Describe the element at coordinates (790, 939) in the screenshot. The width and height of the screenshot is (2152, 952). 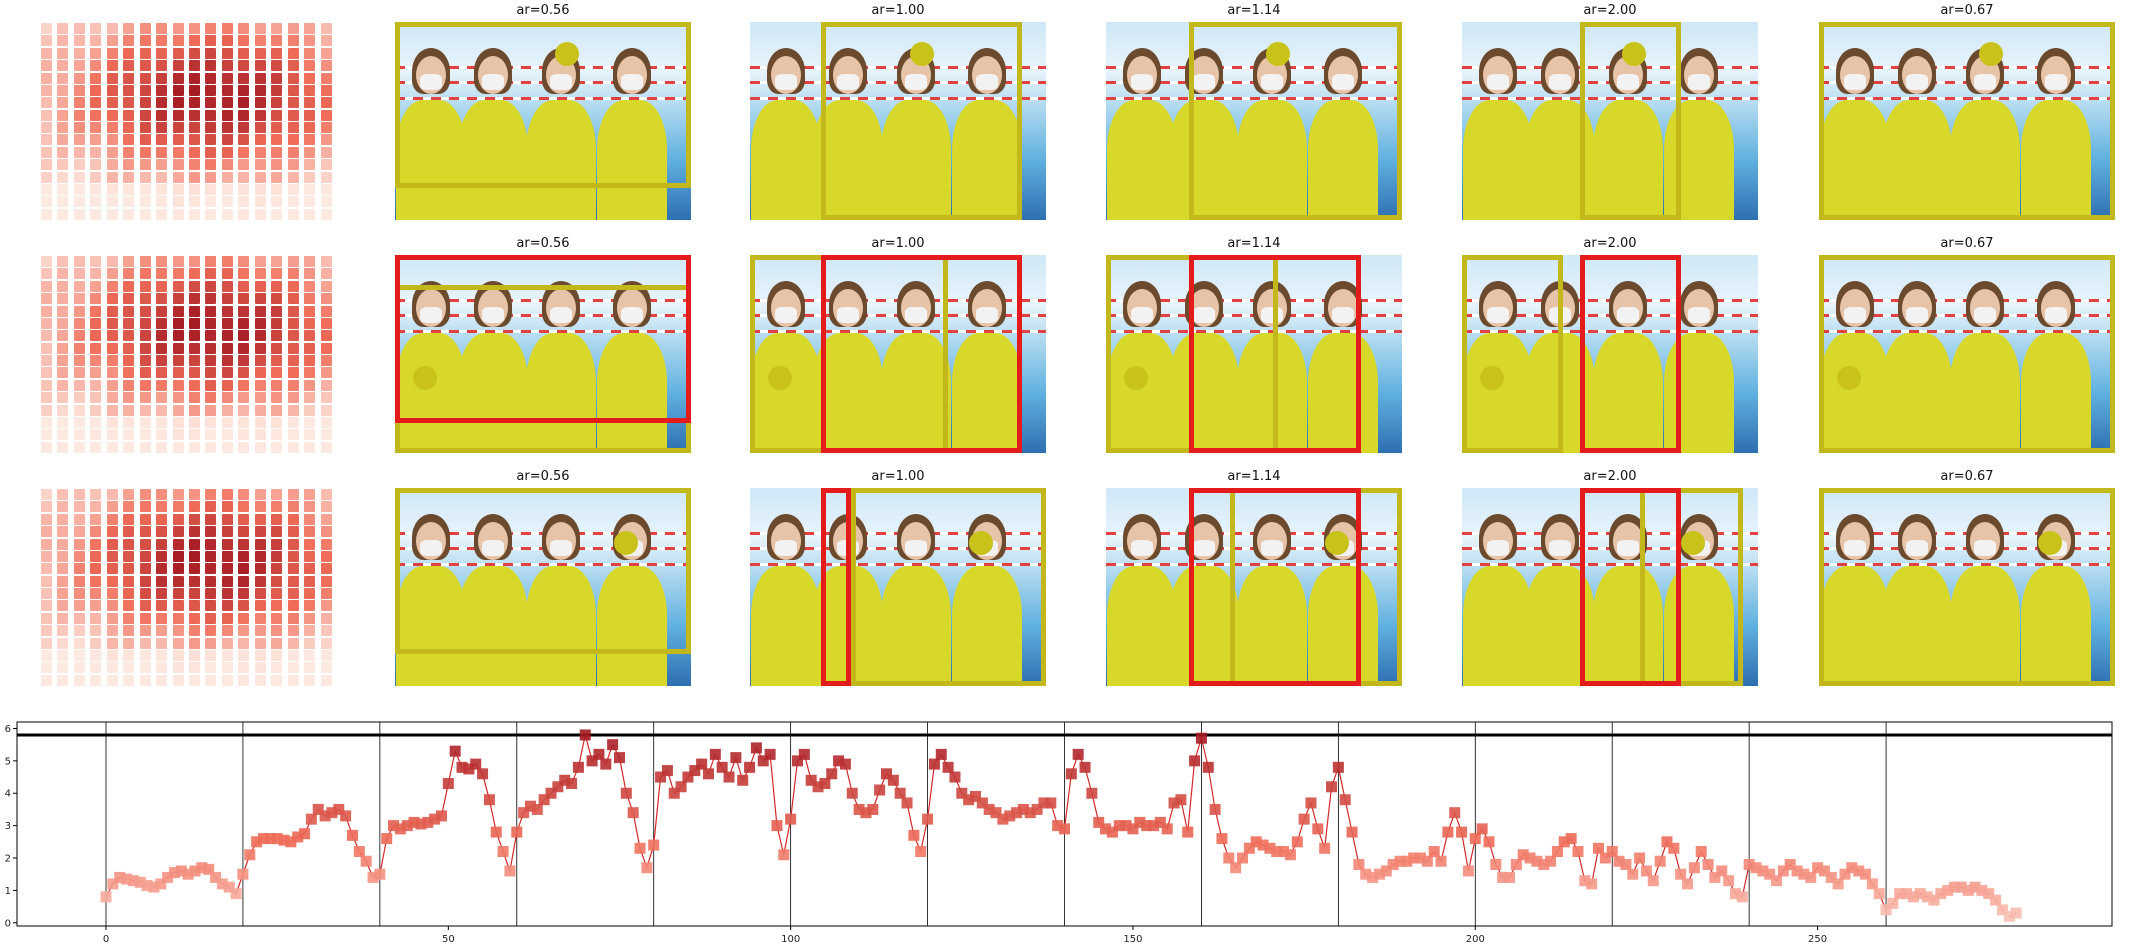
I see `x-tick-label: 100` at that location.